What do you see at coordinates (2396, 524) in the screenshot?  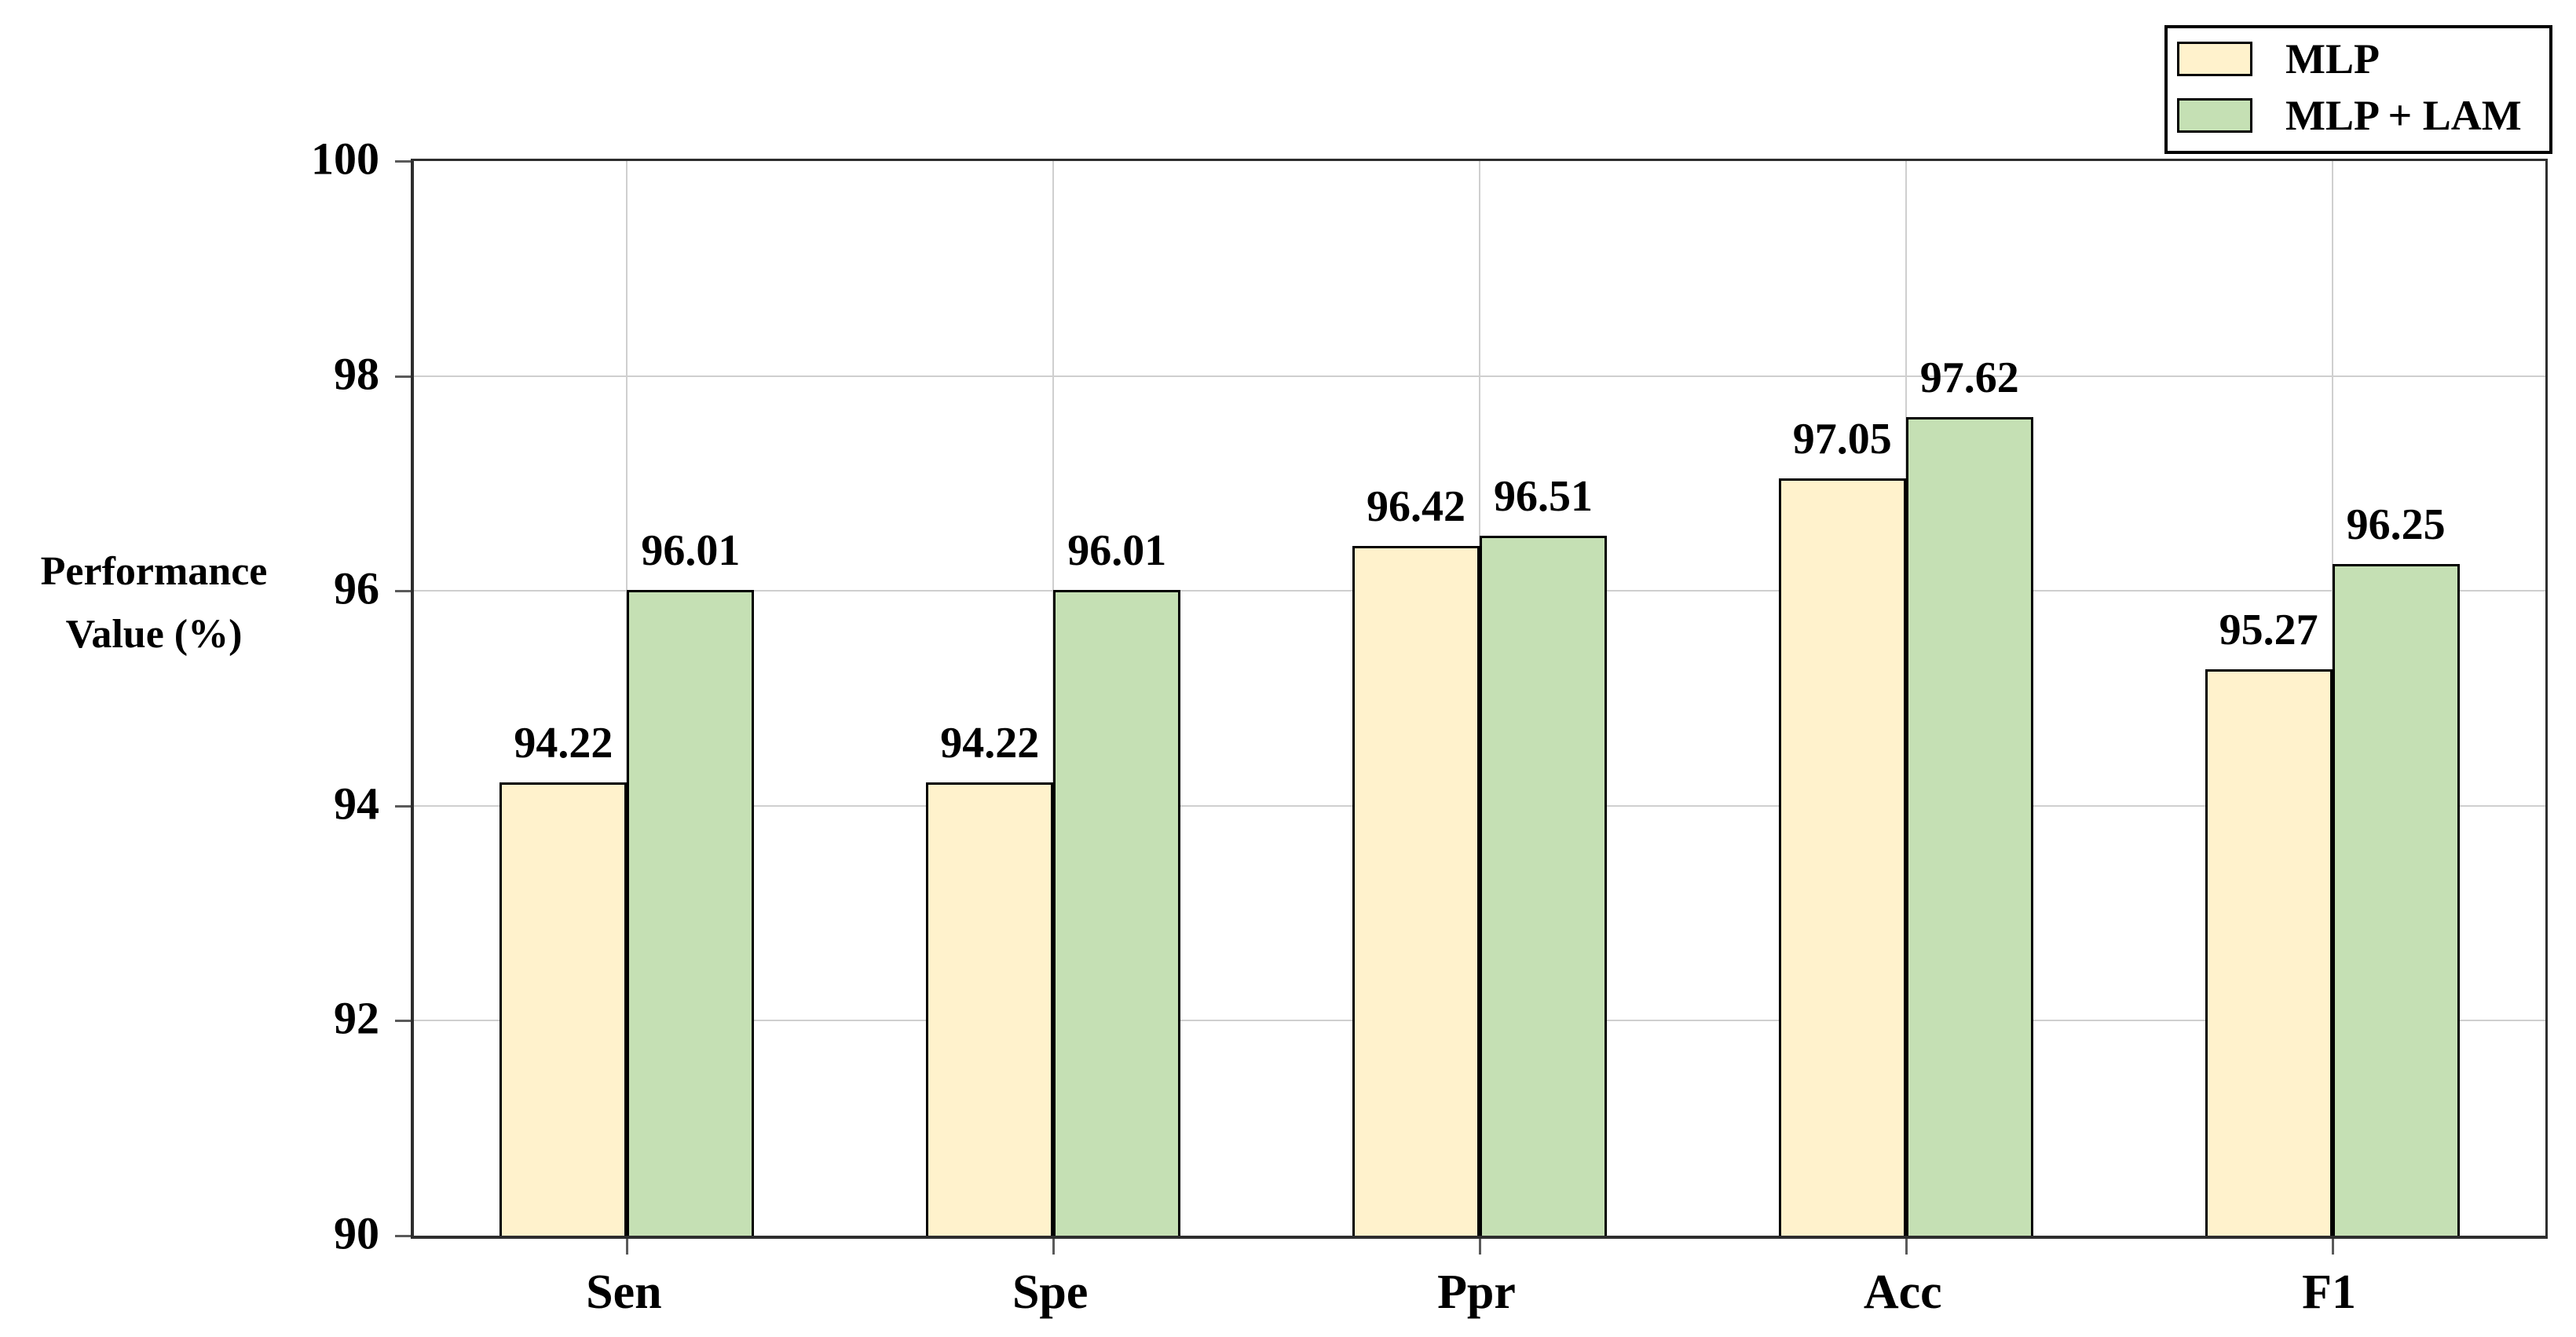 I see `bar-value-label: 96.25` at bounding box center [2396, 524].